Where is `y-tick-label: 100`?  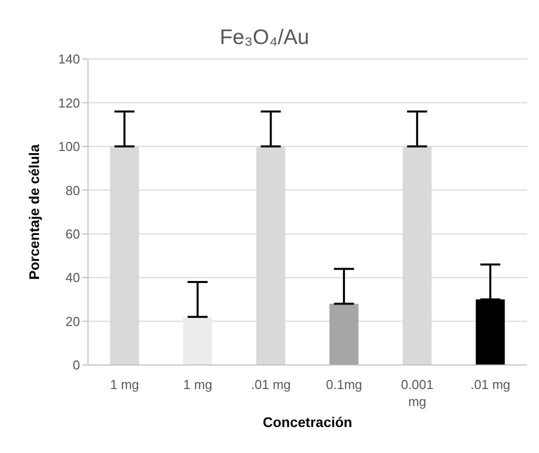 y-tick-label: 100 is located at coordinates (69, 146).